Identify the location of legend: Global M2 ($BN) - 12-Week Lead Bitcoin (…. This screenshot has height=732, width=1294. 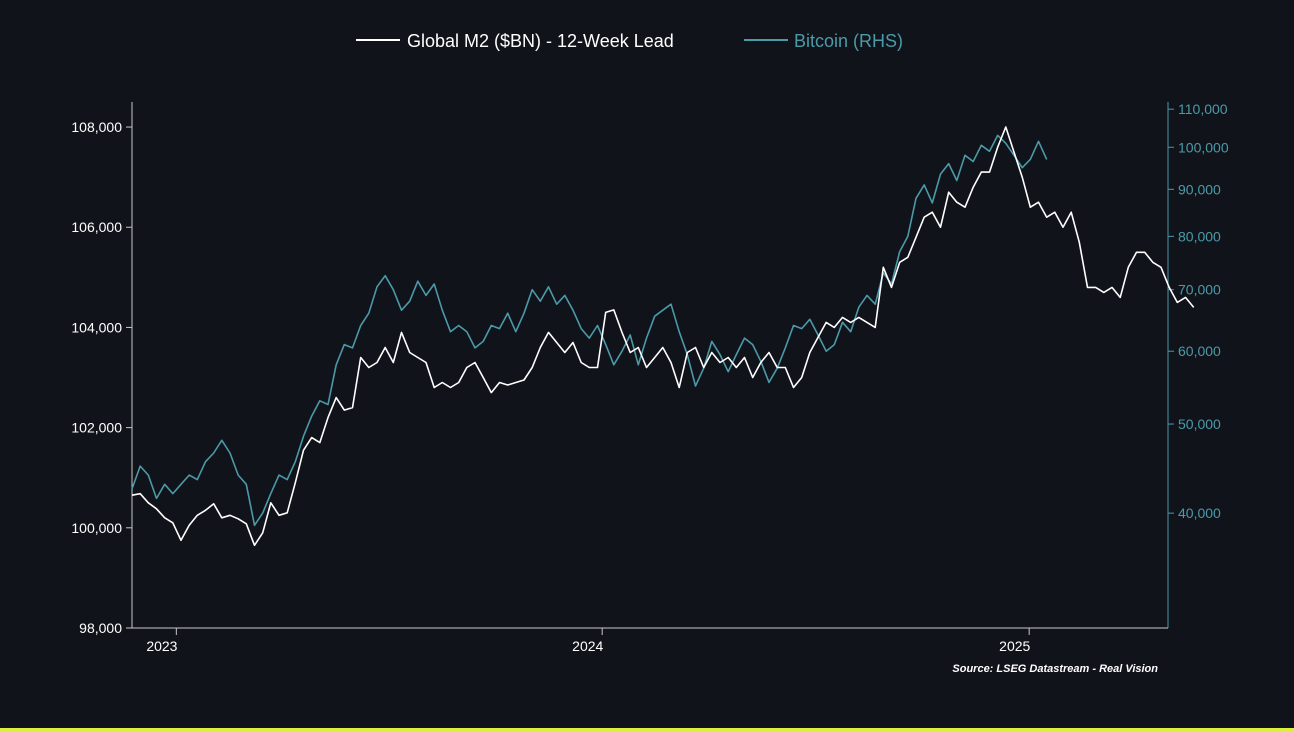
(629, 41).